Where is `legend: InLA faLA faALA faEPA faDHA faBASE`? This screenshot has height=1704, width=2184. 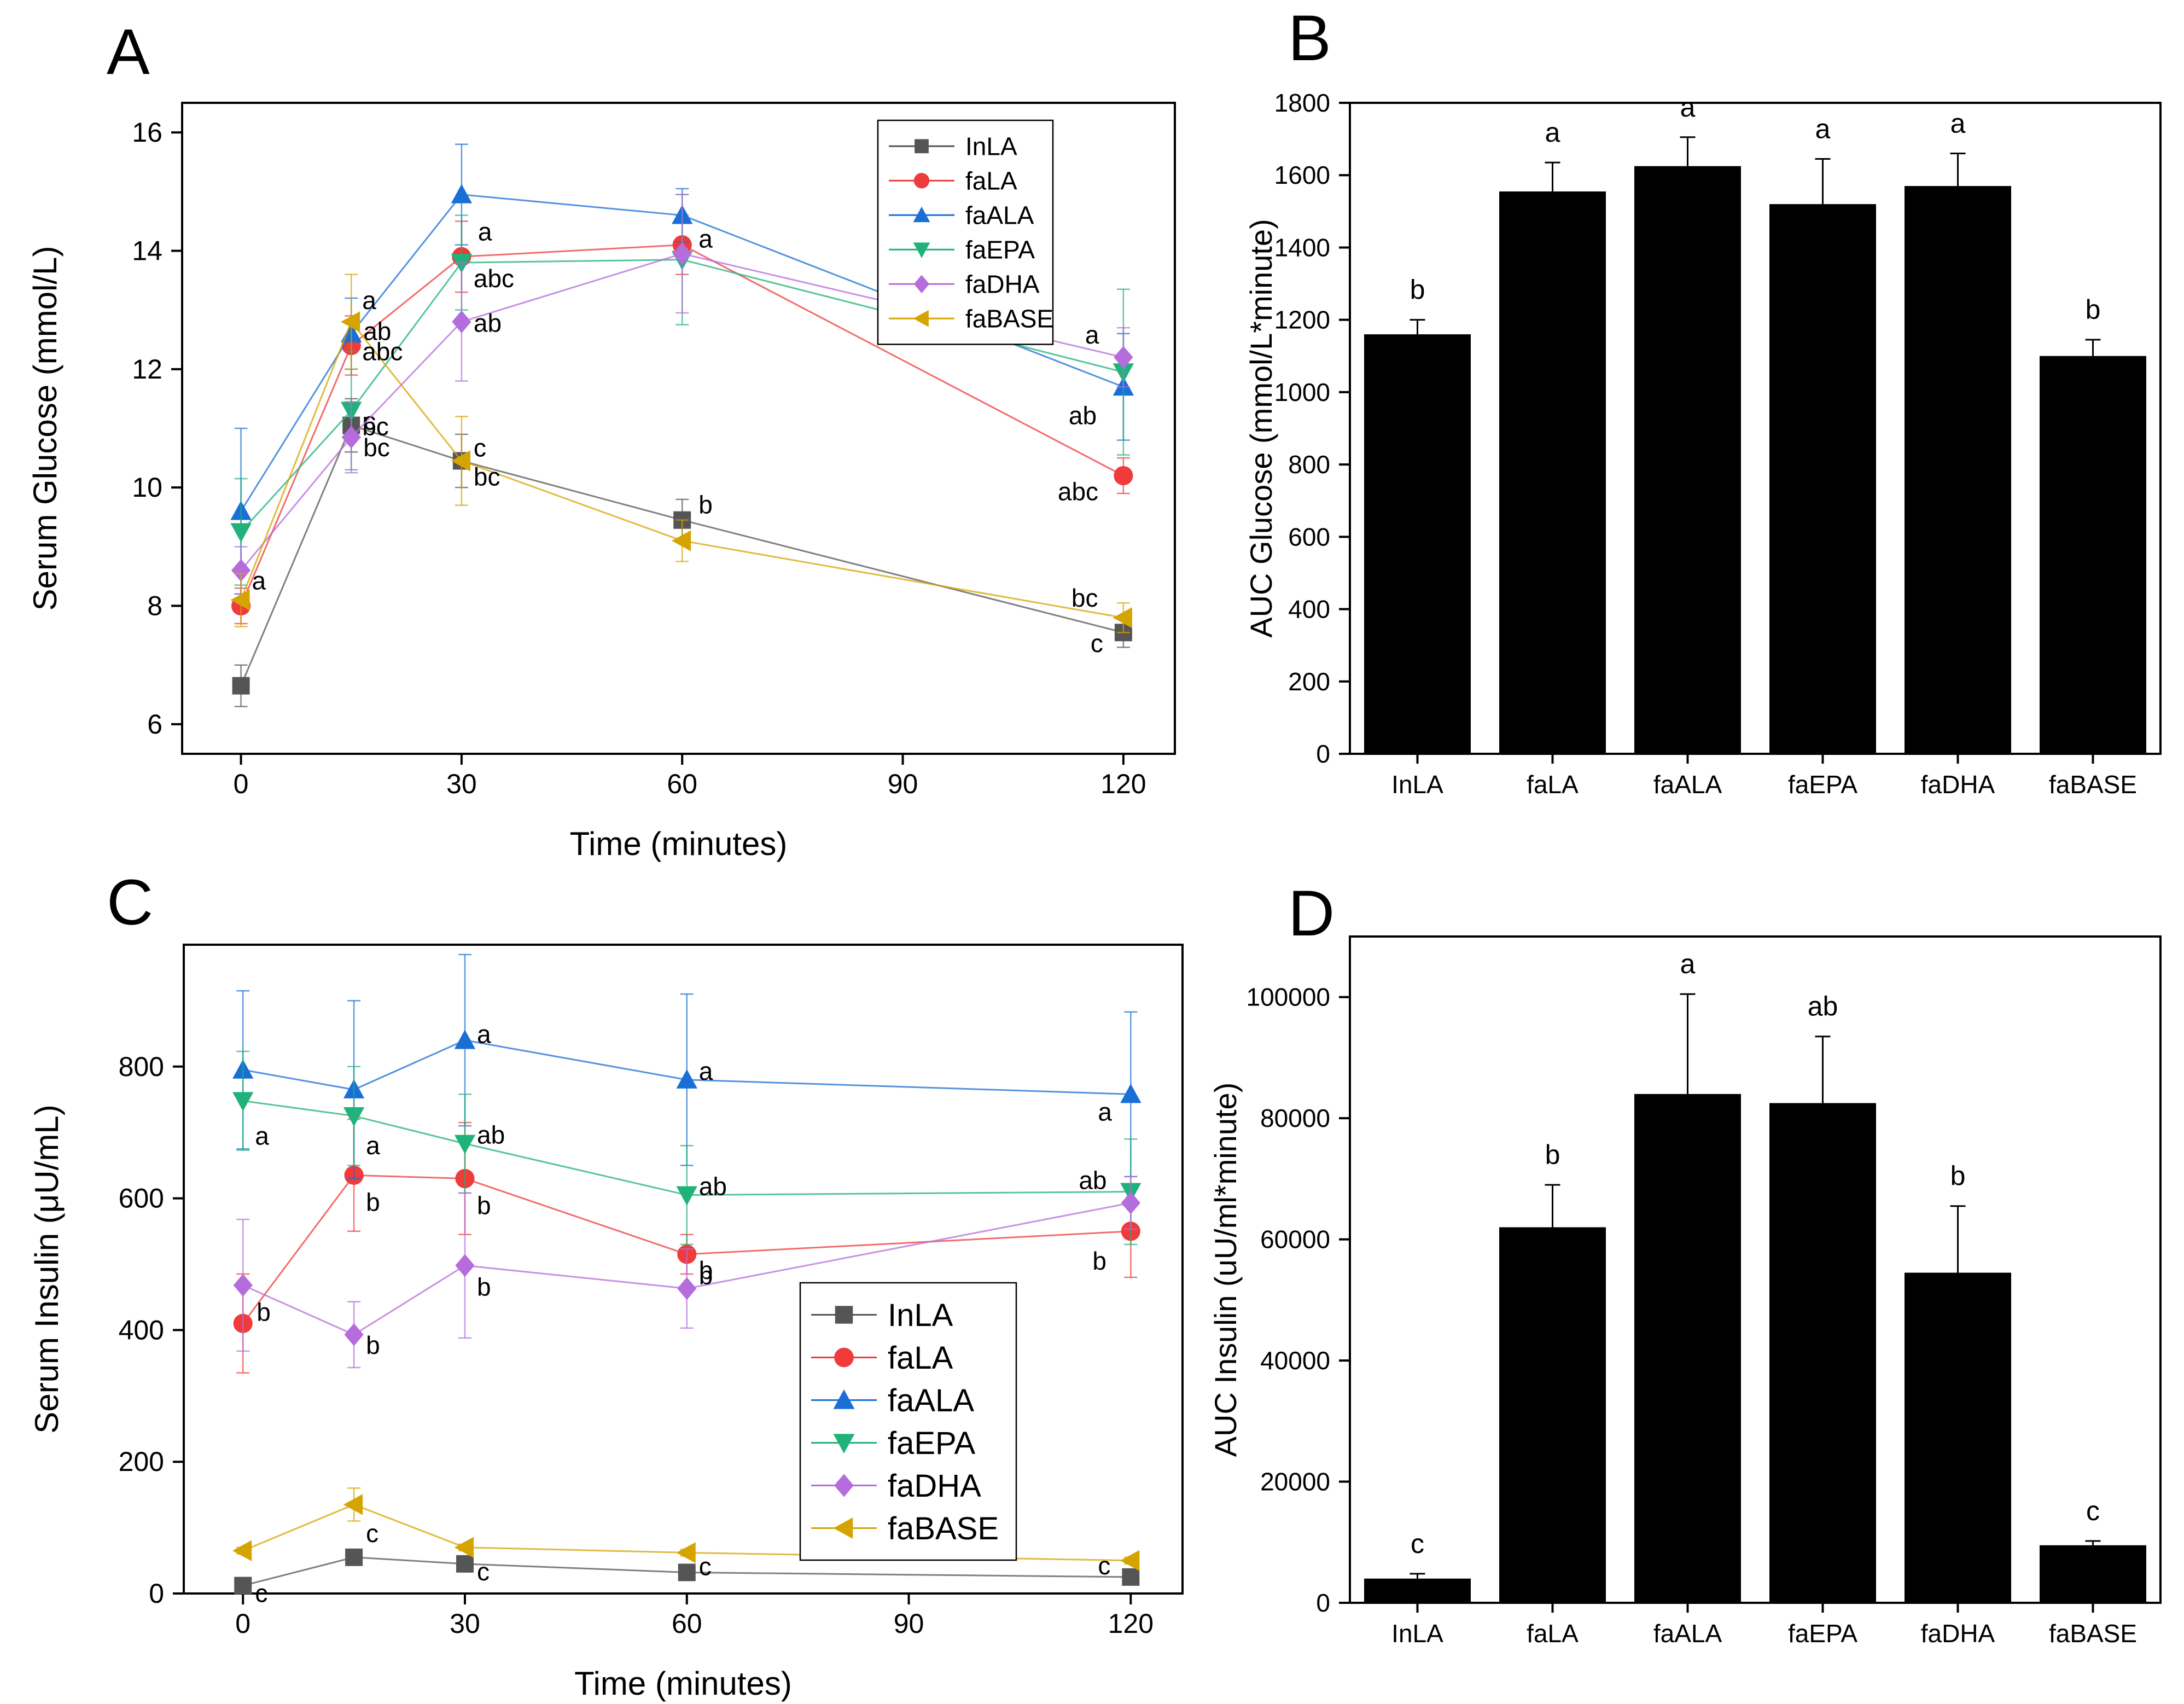 legend: InLA faLA faALA faEPA faDHA faBASE is located at coordinates (908, 1421).